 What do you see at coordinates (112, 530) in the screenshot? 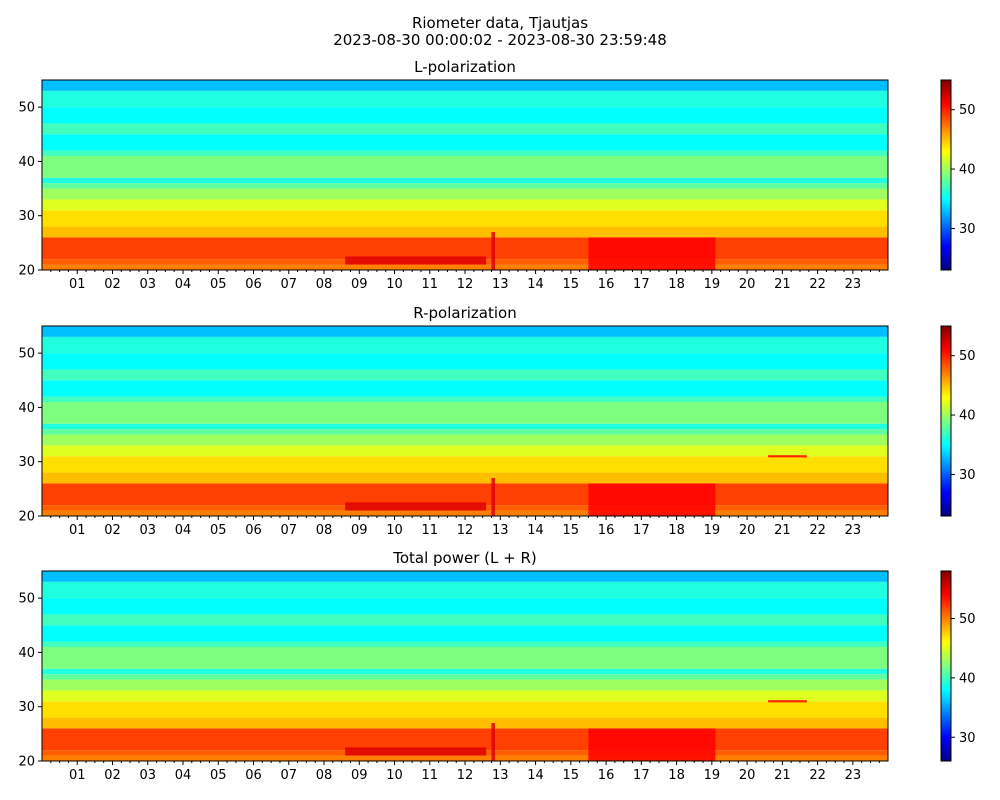
I see `x-tick-label: 02` at bounding box center [112, 530].